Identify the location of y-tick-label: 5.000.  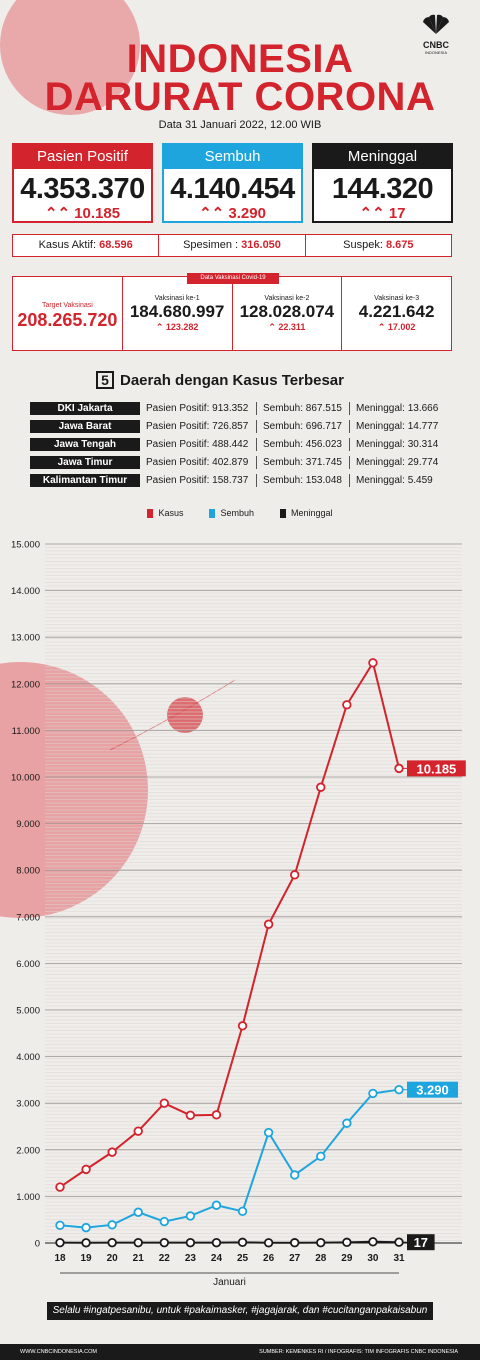
(28, 1011).